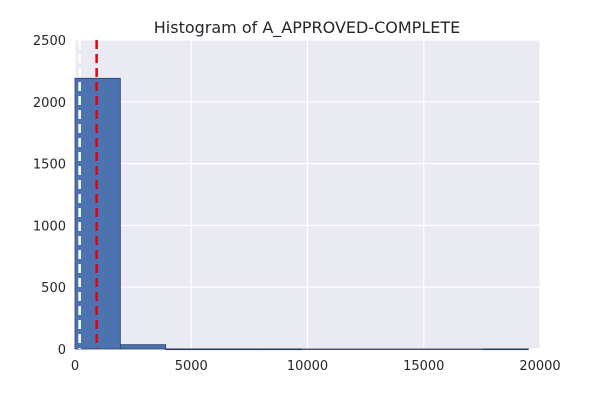  What do you see at coordinates (49, 165) in the screenshot?
I see `y-tick-label: 1500` at bounding box center [49, 165].